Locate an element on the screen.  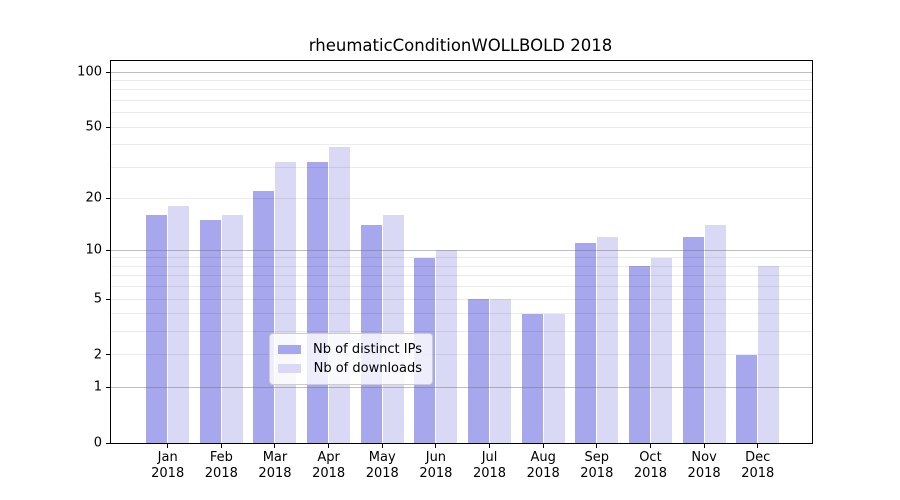
x-tick-jun is located at coordinates (436, 445).